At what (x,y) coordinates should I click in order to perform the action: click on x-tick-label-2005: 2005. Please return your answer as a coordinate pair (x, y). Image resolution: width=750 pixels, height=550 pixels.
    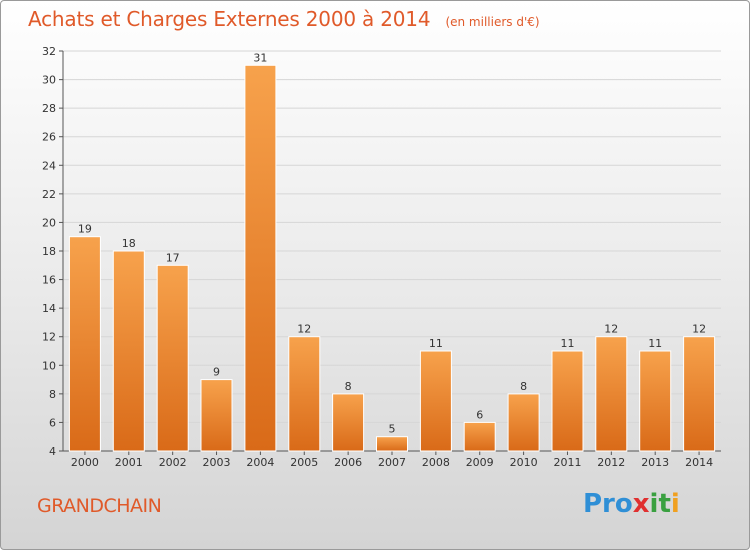
    Looking at the image, I should click on (304, 462).